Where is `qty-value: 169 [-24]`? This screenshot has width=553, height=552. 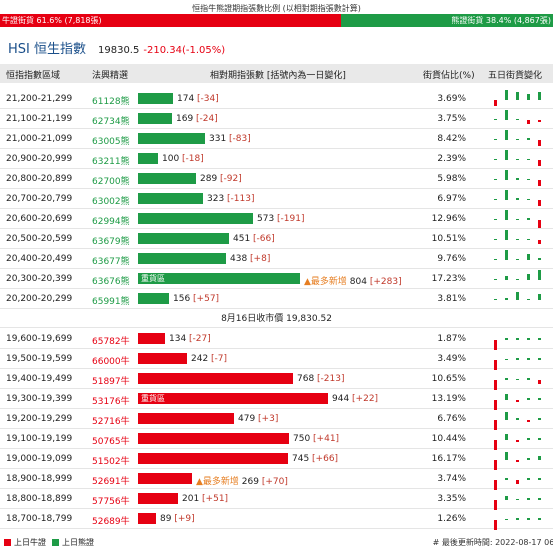
qty-value: 169 [-24] is located at coordinates (197, 119).